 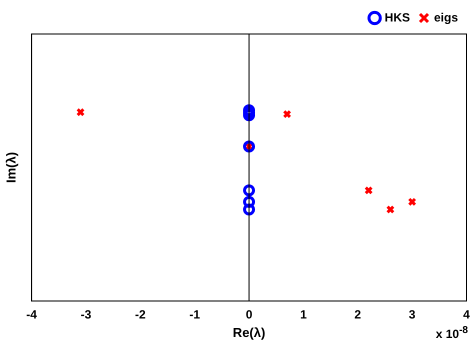 What do you see at coordinates (446, 17) in the screenshot?
I see `legend-label: eigs` at bounding box center [446, 17].